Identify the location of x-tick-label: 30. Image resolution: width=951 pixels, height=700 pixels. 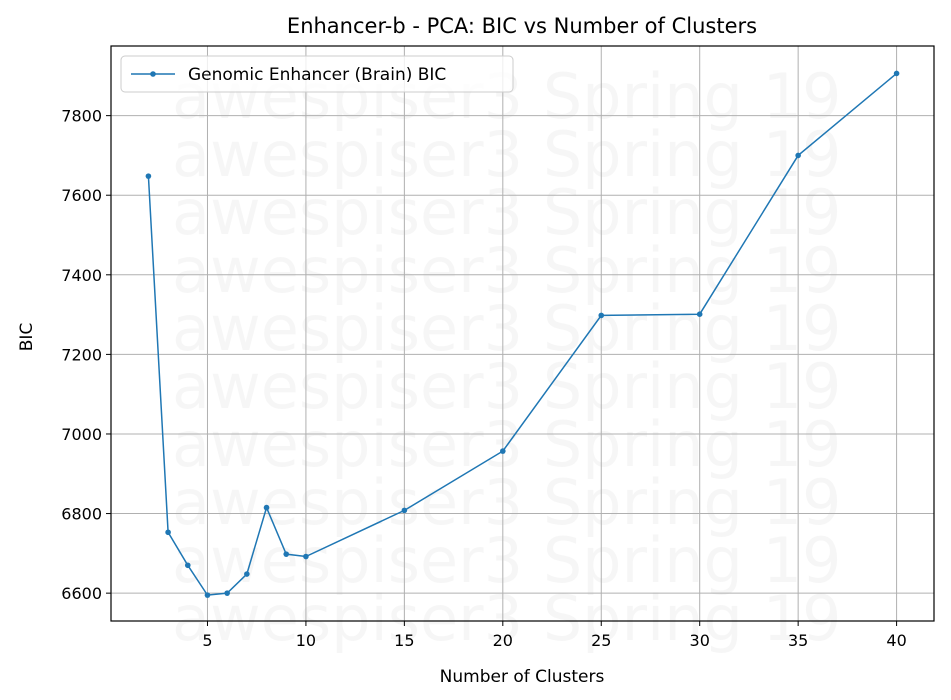
(700, 640).